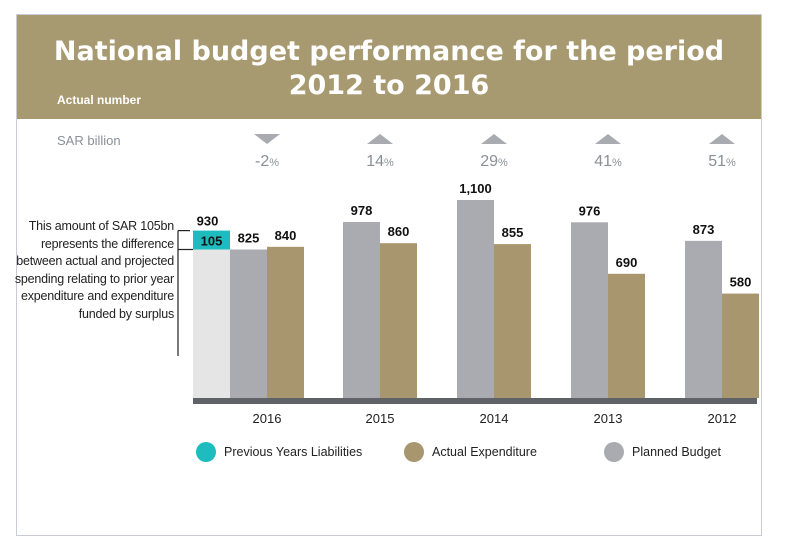  I want to click on category-label-2015: 2015, so click(380, 418).